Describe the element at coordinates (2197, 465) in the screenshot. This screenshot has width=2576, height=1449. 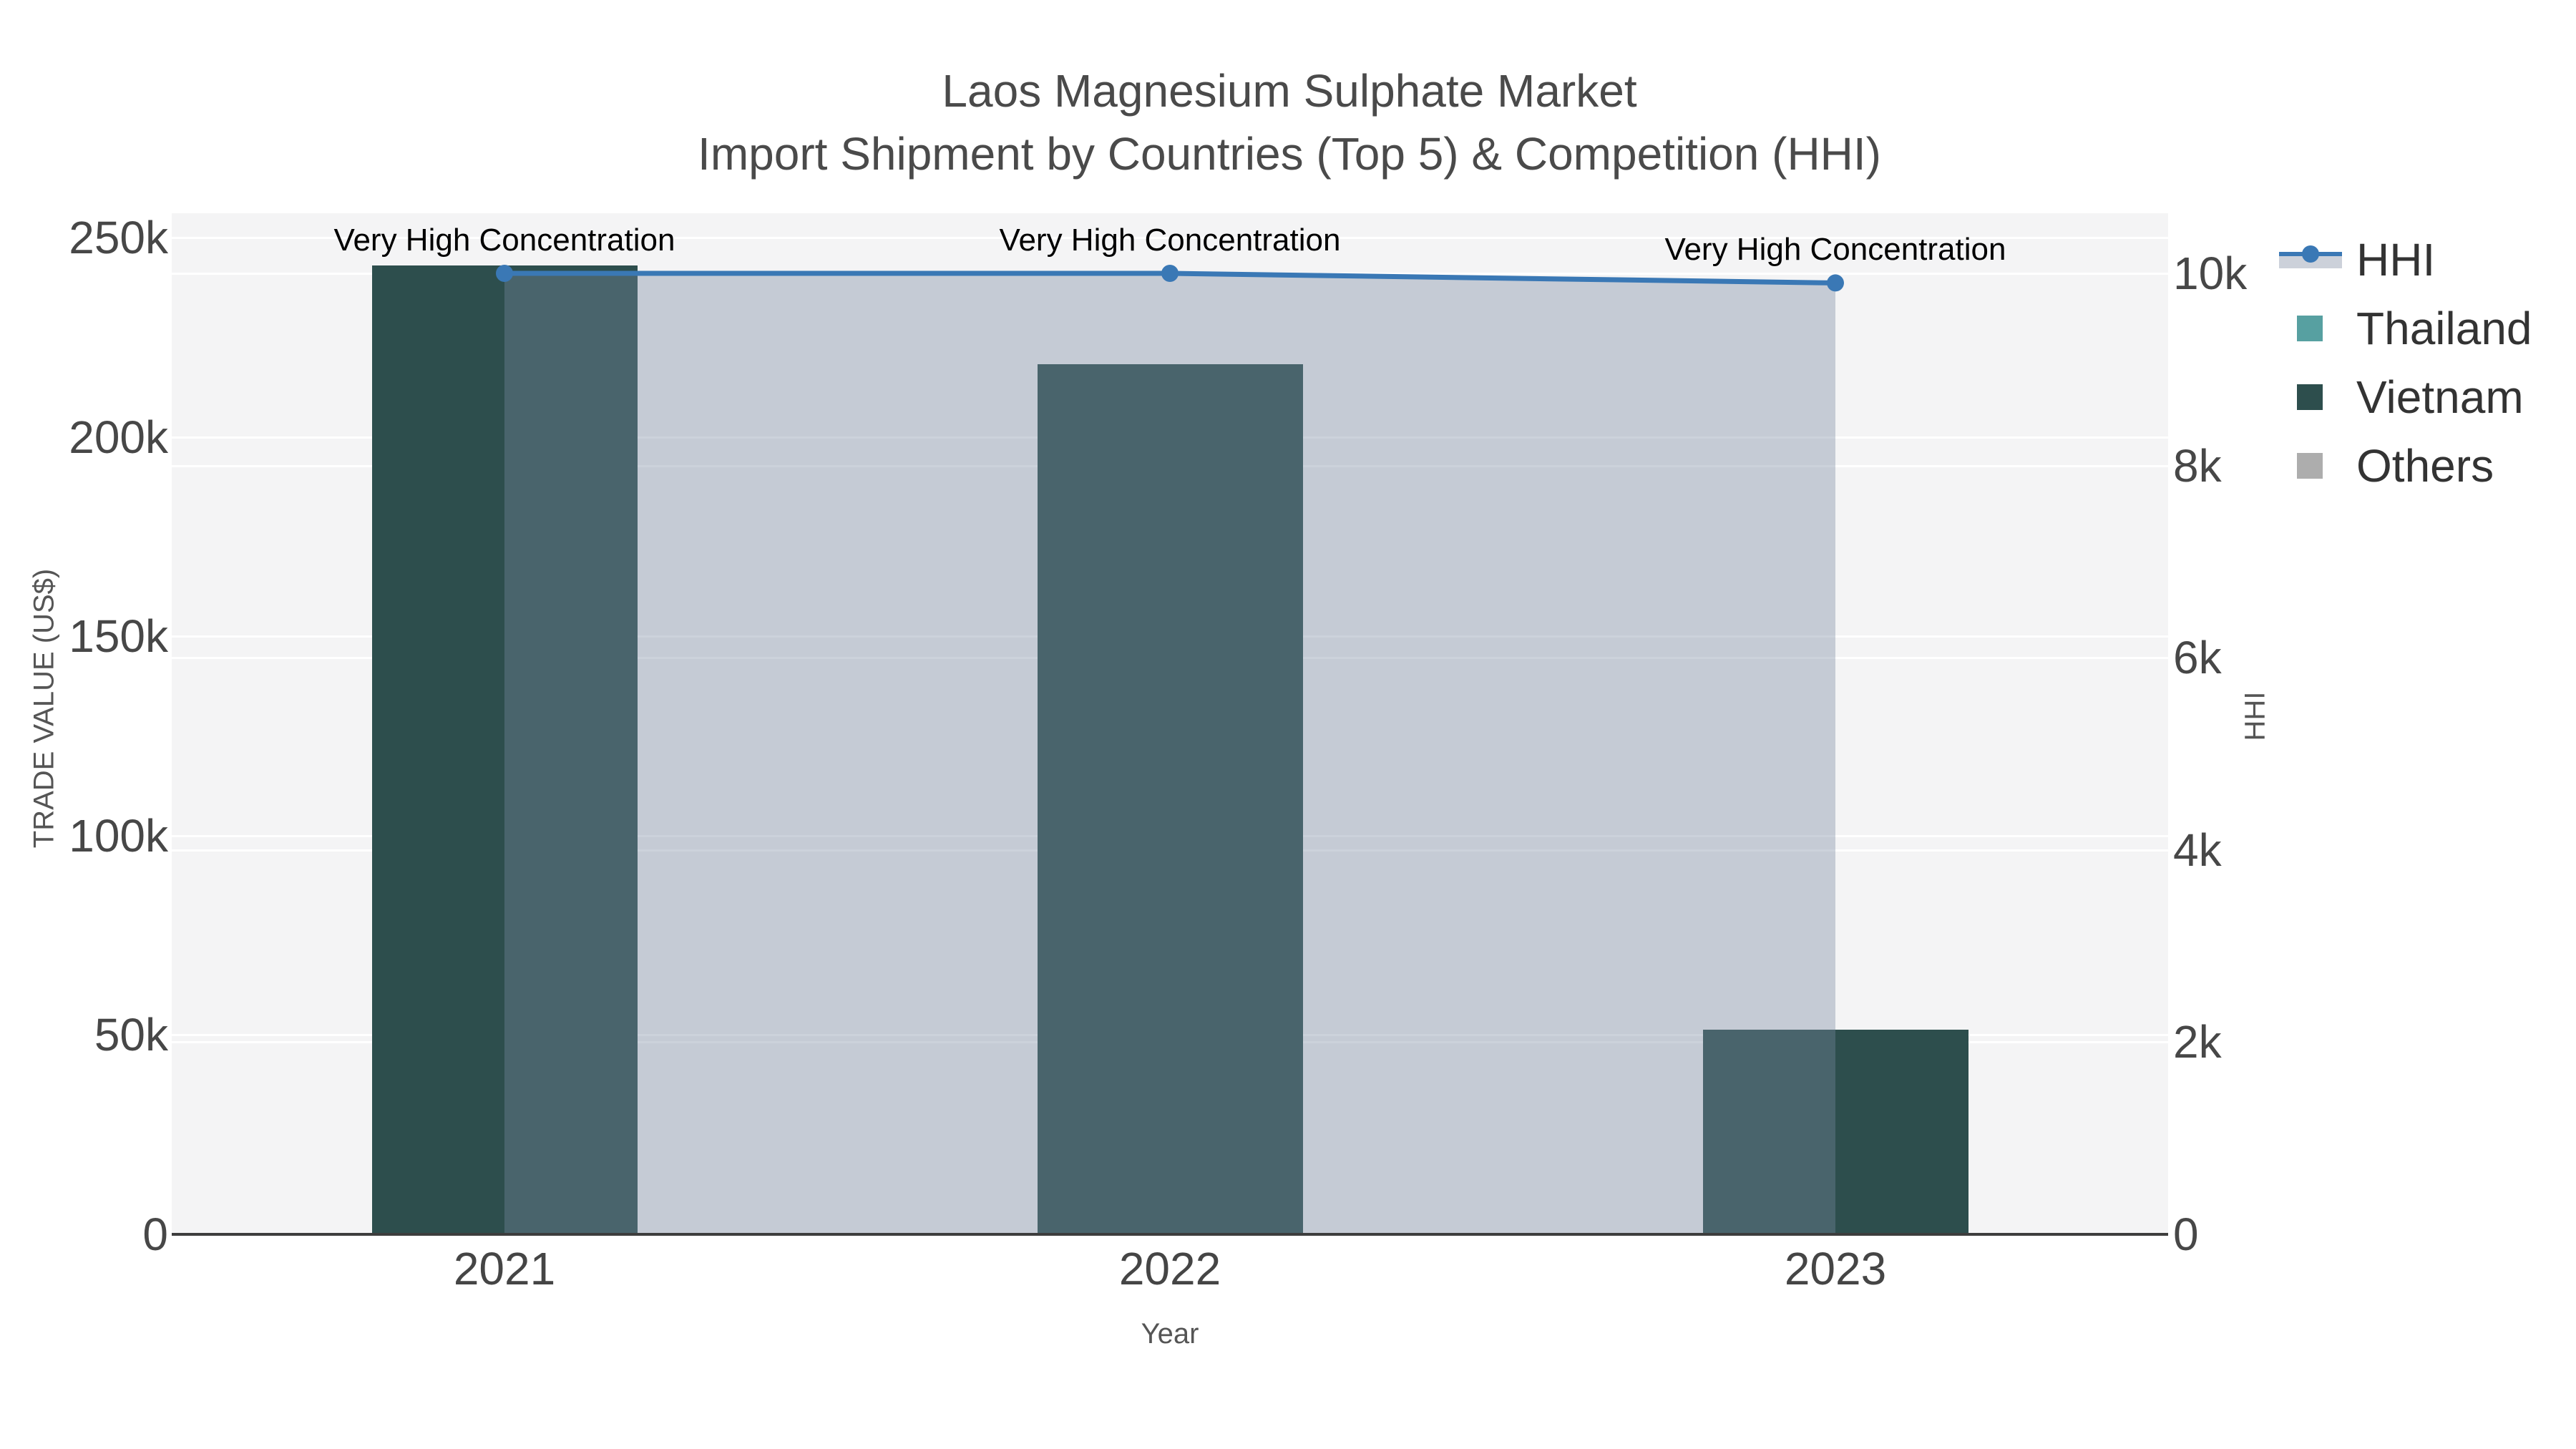
I see `right-axis-tick-label: 8k` at that location.